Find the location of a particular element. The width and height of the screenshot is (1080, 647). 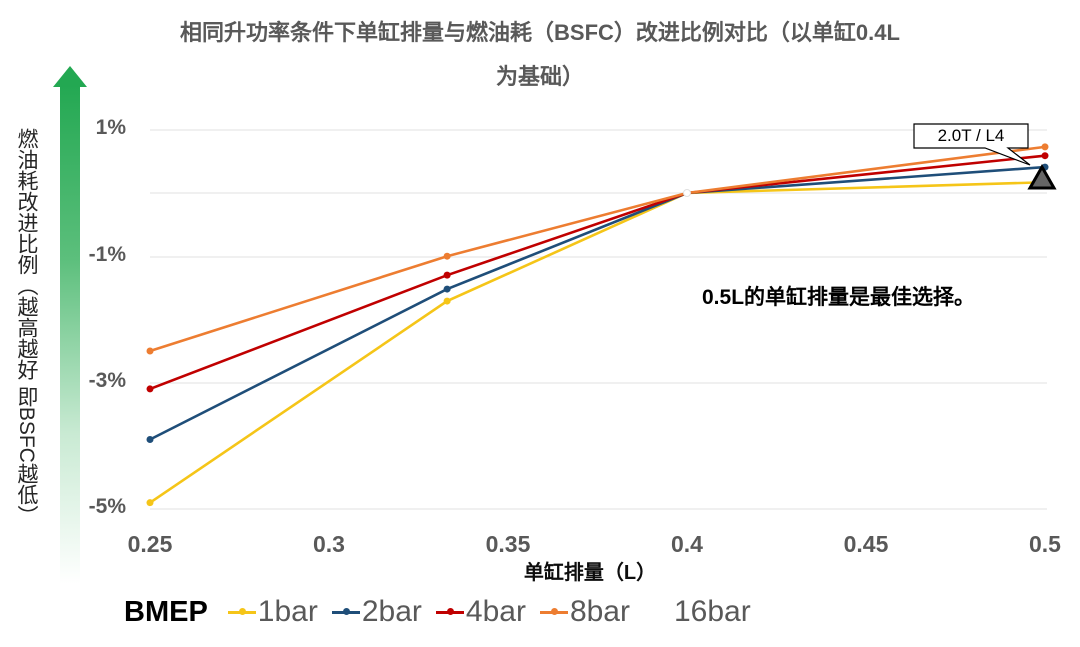

data-point-16bar is located at coordinates (687, 193).